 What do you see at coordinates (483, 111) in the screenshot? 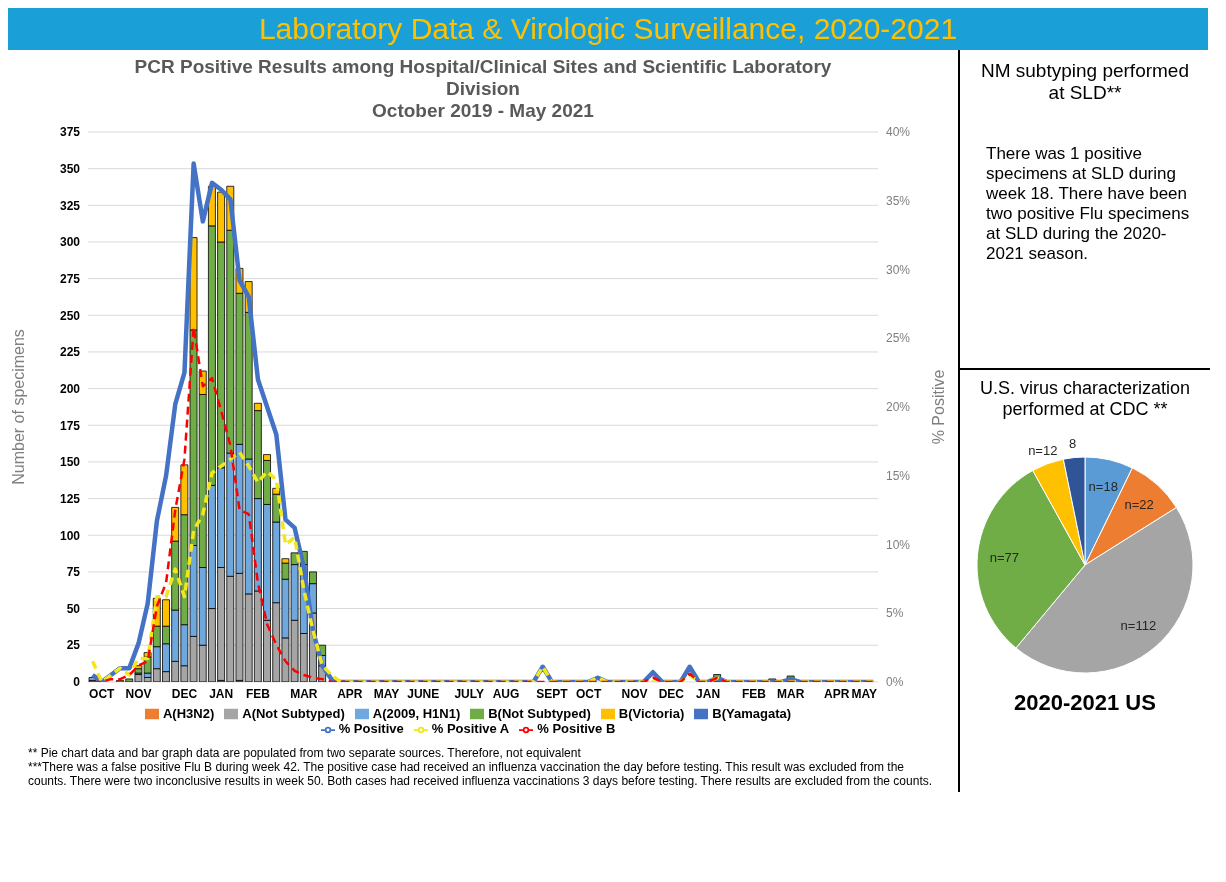
I see `chart-subtitle: October 2019 - May 2021` at bounding box center [483, 111].